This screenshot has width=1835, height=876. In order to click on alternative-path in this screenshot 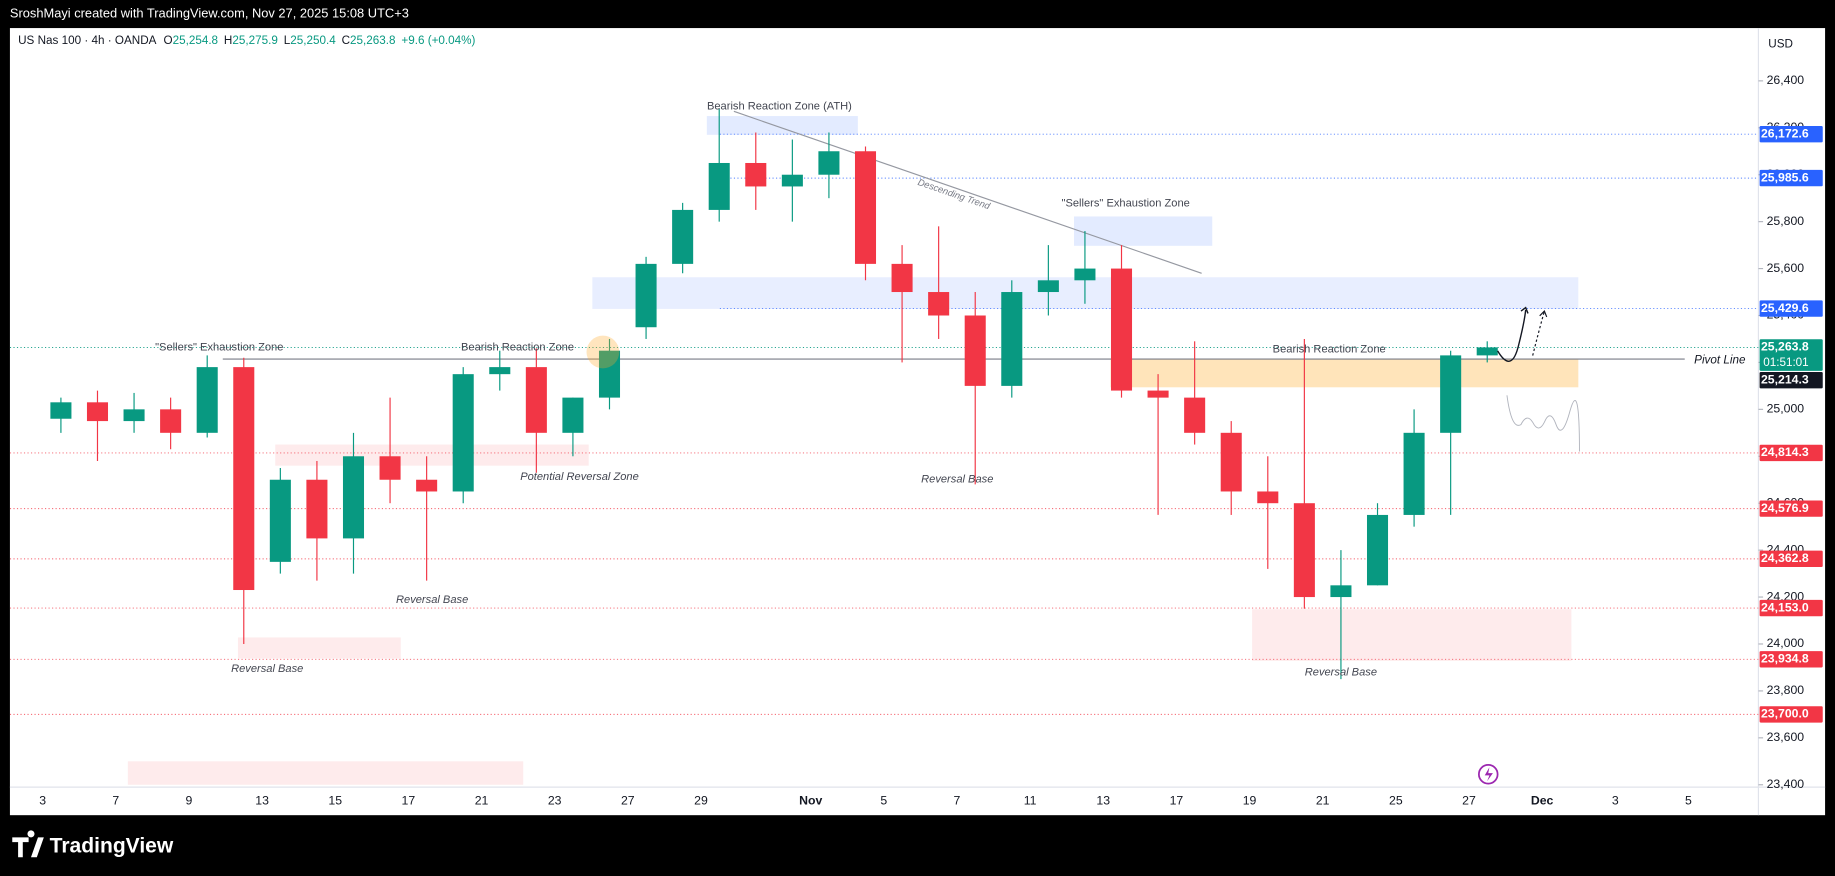, I will do `click(1543, 423)`.